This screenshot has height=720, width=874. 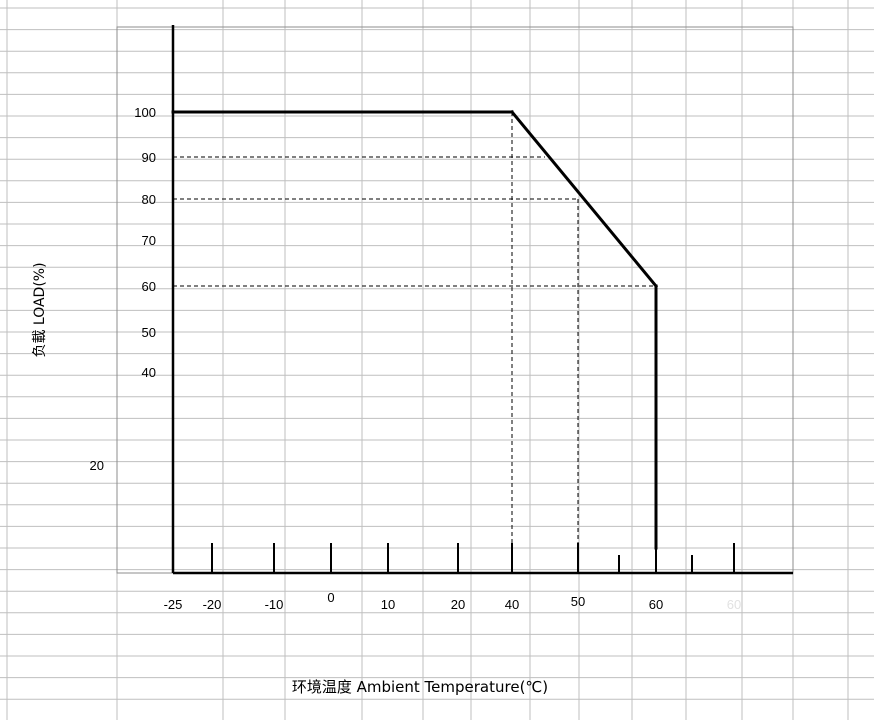 I want to click on y-tick-label-6: 40, so click(x=149, y=372).